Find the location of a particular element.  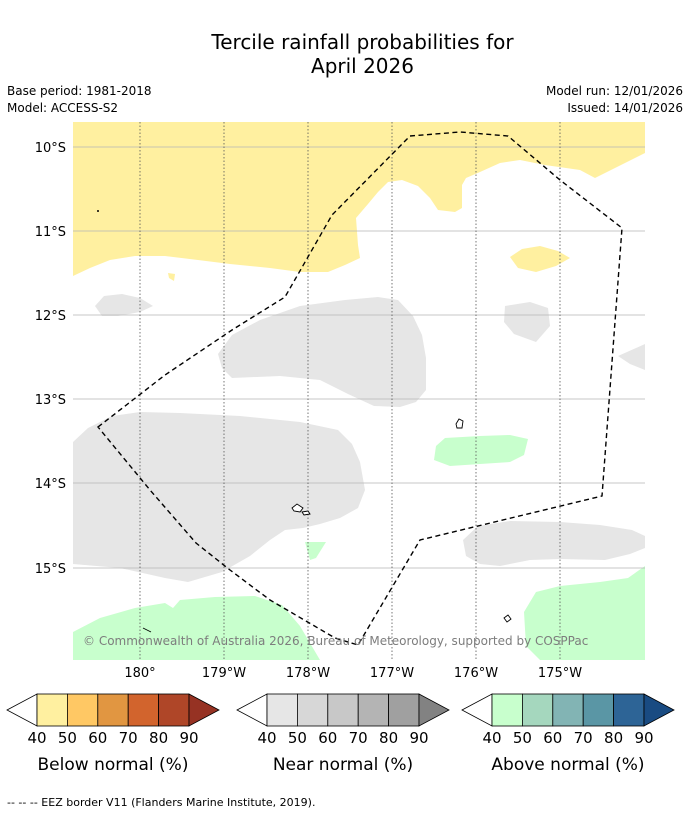

colorbar-title: Below normal (%) is located at coordinates (113, 765).